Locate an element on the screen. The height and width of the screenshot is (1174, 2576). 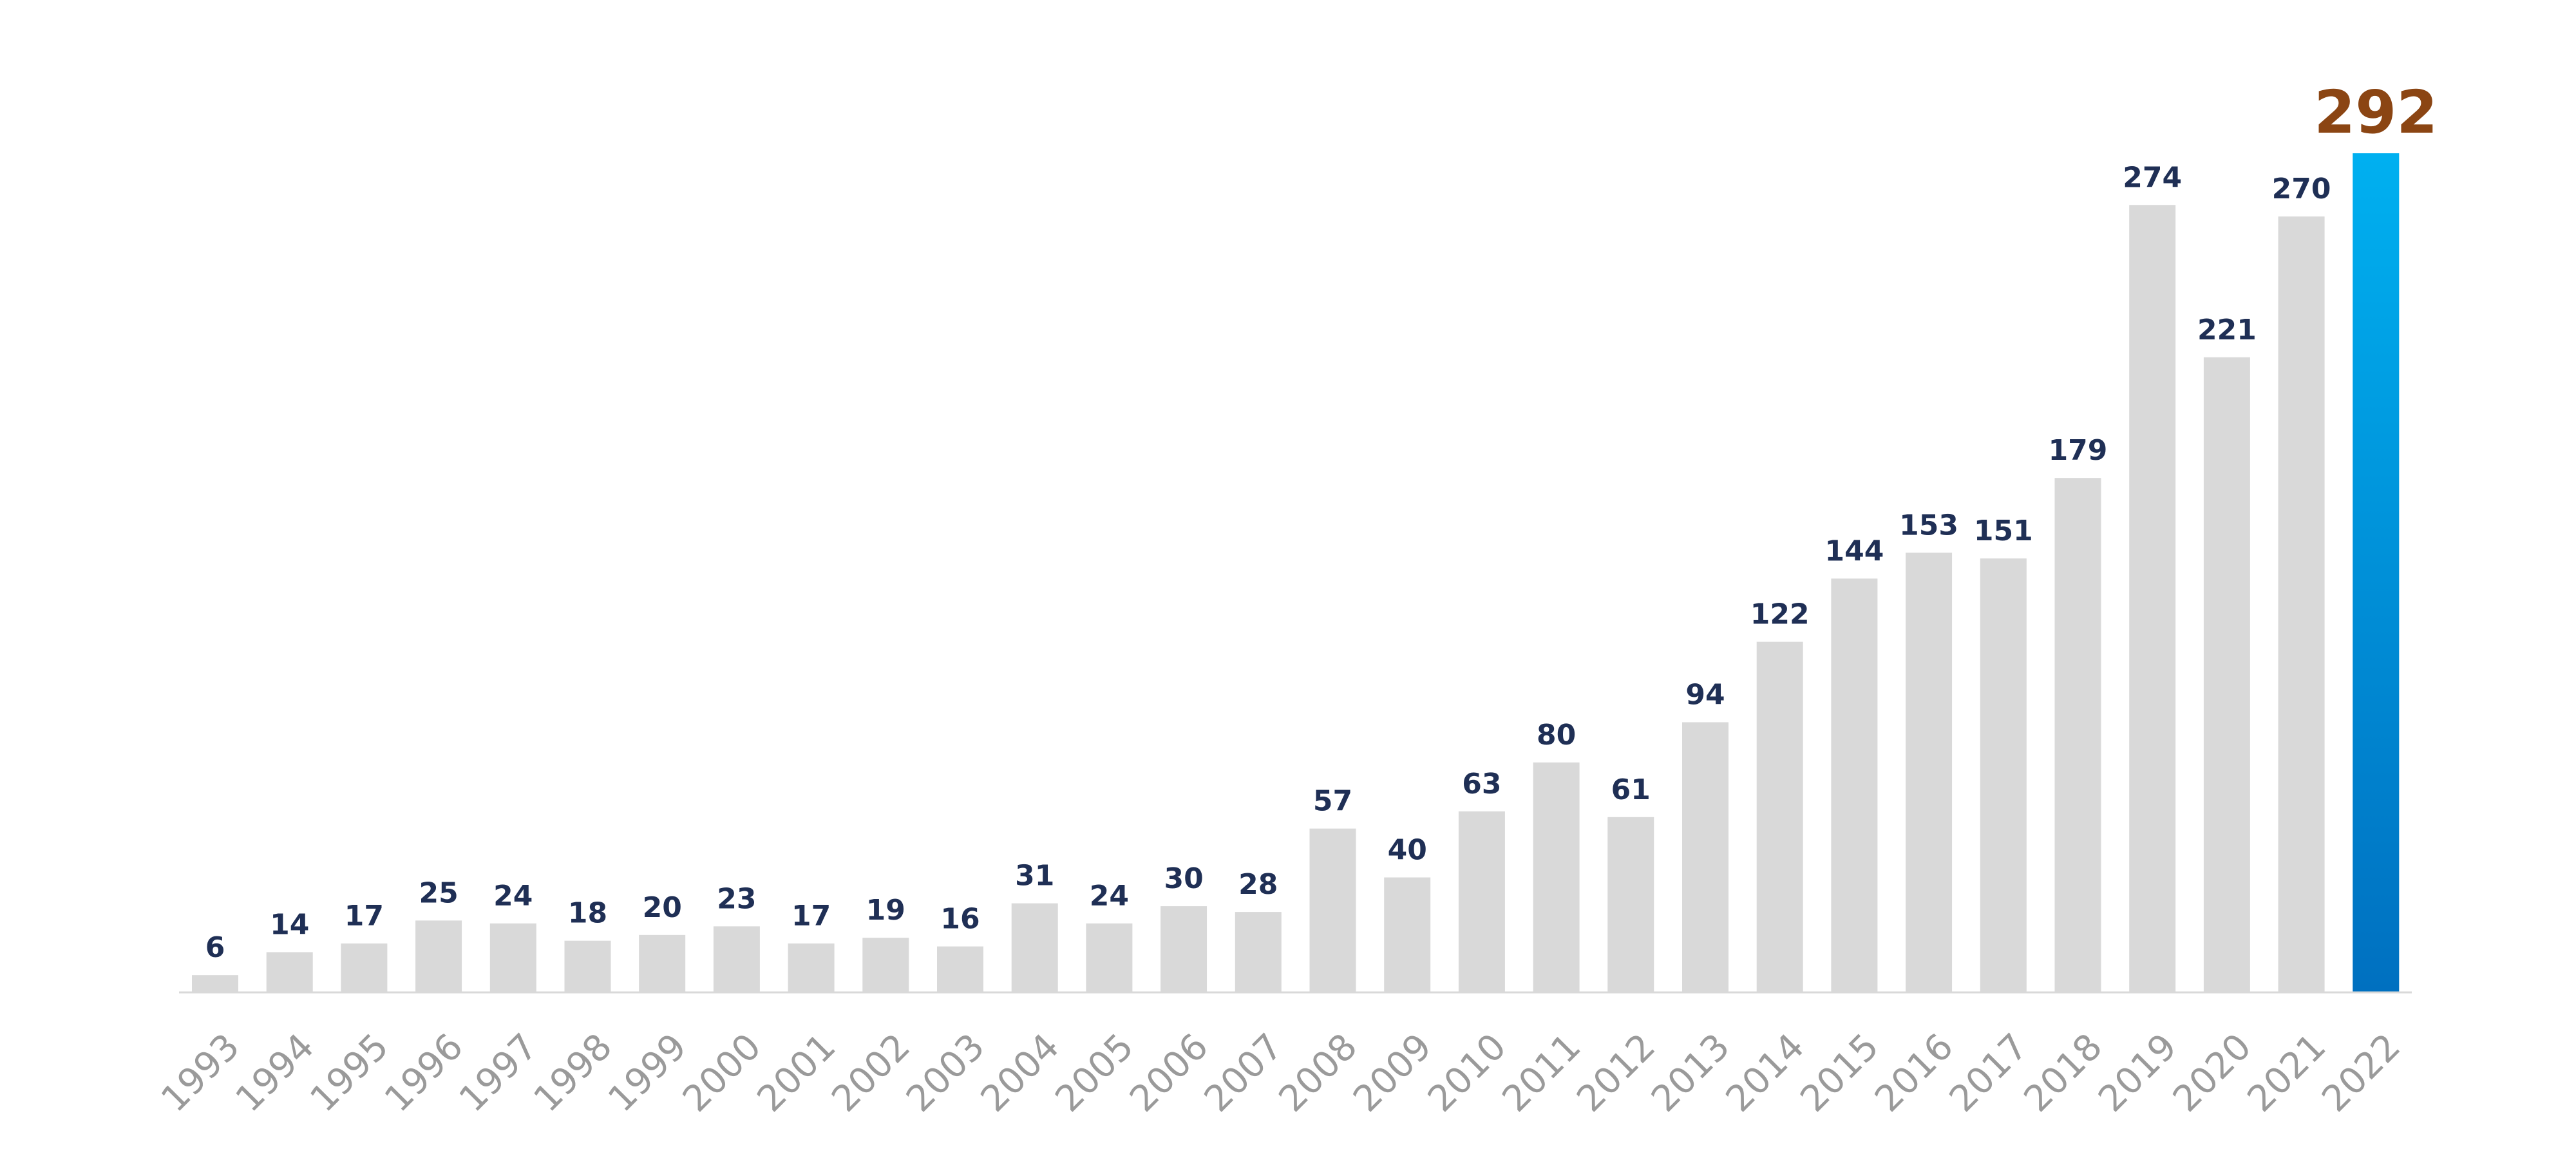
tick-label-1998: 1998 is located at coordinates (573, 1073).